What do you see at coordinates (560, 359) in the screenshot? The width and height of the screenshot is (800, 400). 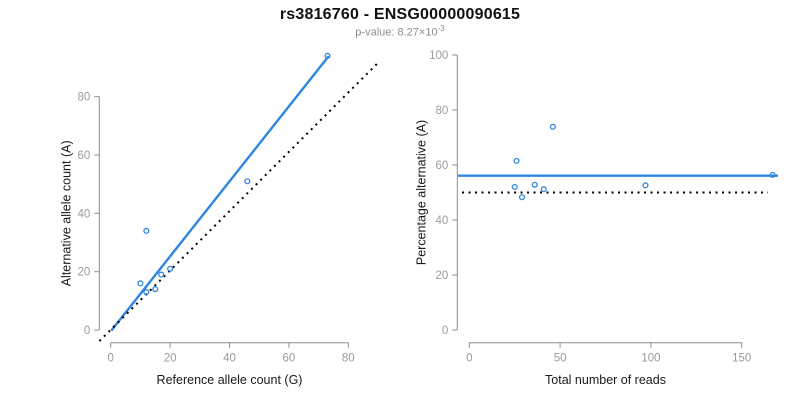 I see `x-tick-label: 50` at bounding box center [560, 359].